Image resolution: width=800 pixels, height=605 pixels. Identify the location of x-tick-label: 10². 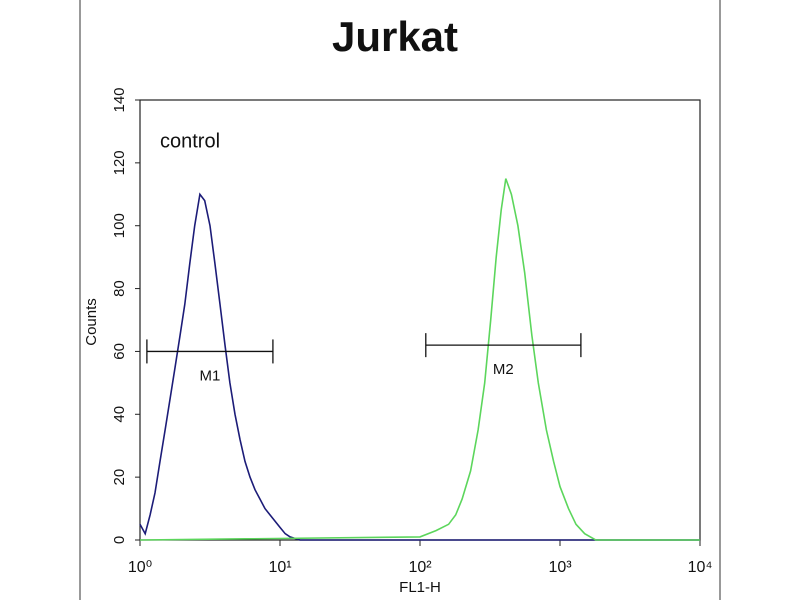
(420, 567).